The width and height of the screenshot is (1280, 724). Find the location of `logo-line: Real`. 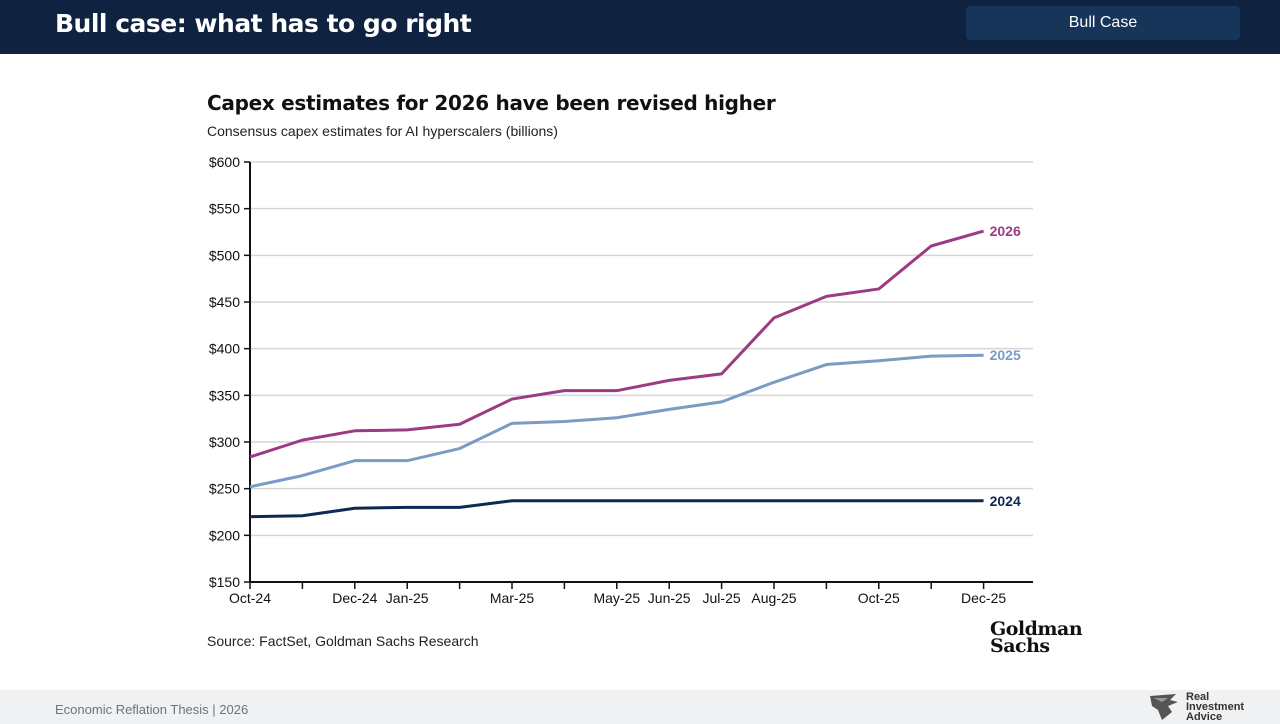

logo-line: Real is located at coordinates (1198, 697).